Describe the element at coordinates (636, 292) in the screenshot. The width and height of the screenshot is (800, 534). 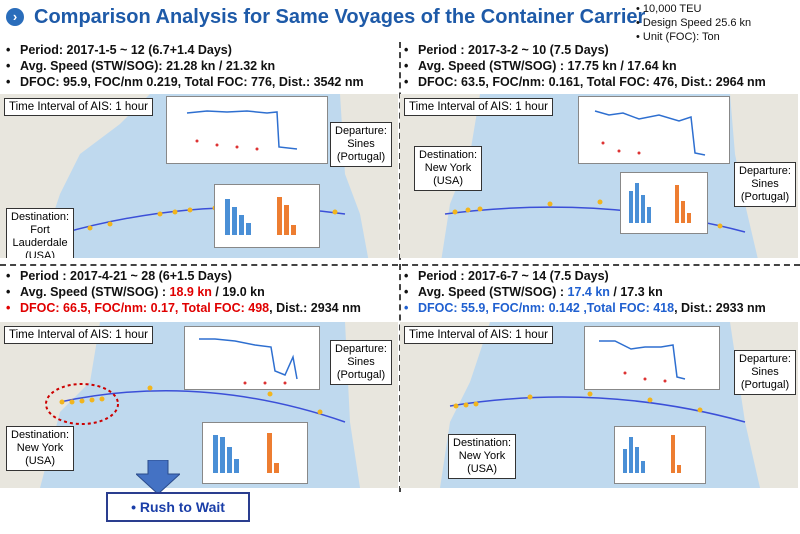
I see `speed-suffix: / 17.3 kn` at that location.